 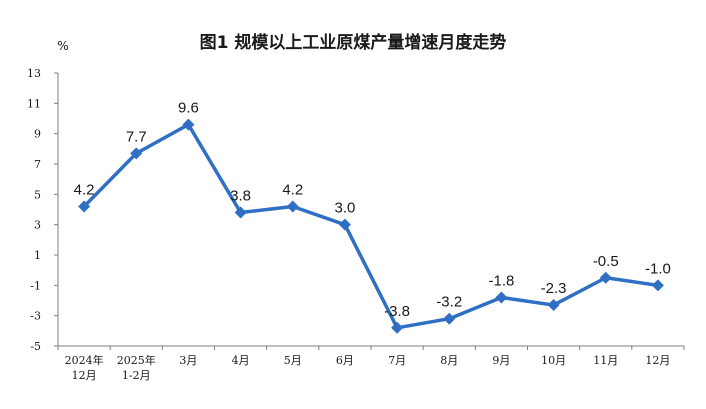 I want to click on x-tick-label: 8月, so click(x=449, y=360).